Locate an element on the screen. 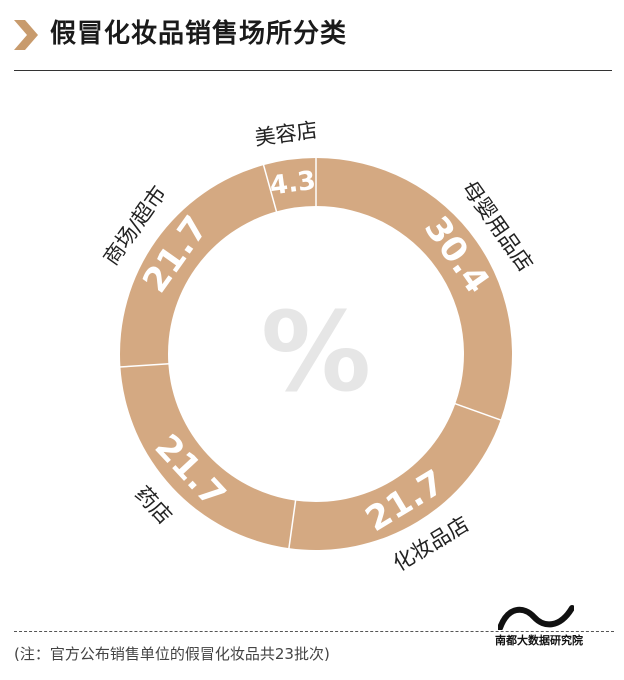 This screenshot has width=624, height=680. title-bar: 假冒化妆品销售场所分类 is located at coordinates (312, 36).